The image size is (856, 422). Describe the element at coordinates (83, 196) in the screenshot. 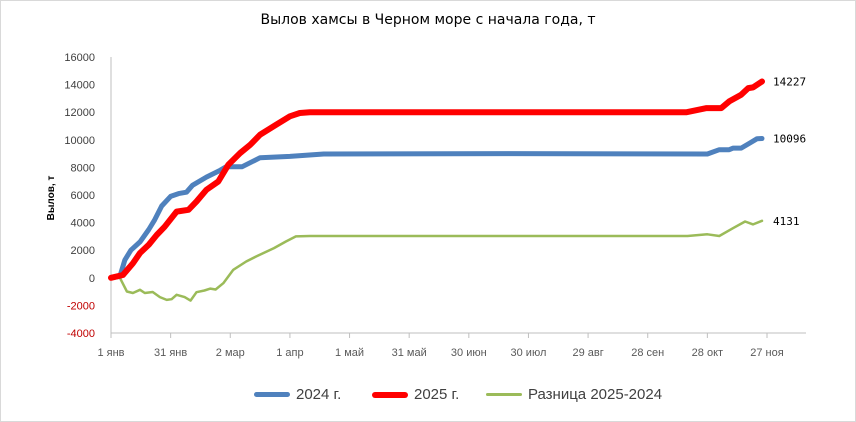

I see `y-tick-label: 6000` at that location.